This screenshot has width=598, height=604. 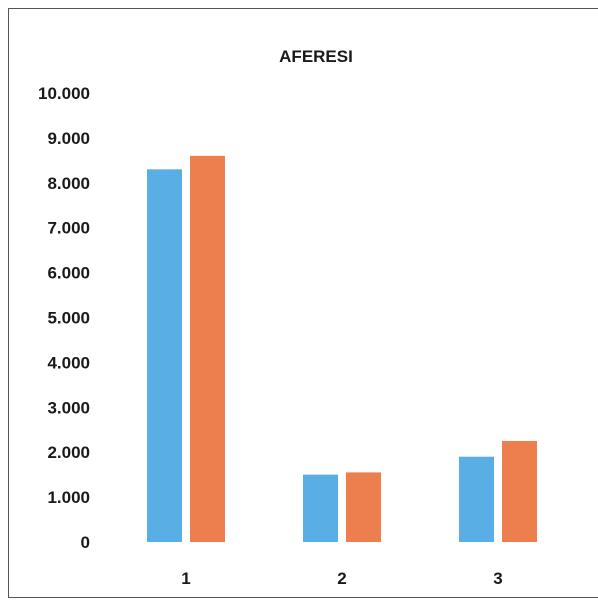 I want to click on y-tick-label: 2.000, so click(x=68, y=452).